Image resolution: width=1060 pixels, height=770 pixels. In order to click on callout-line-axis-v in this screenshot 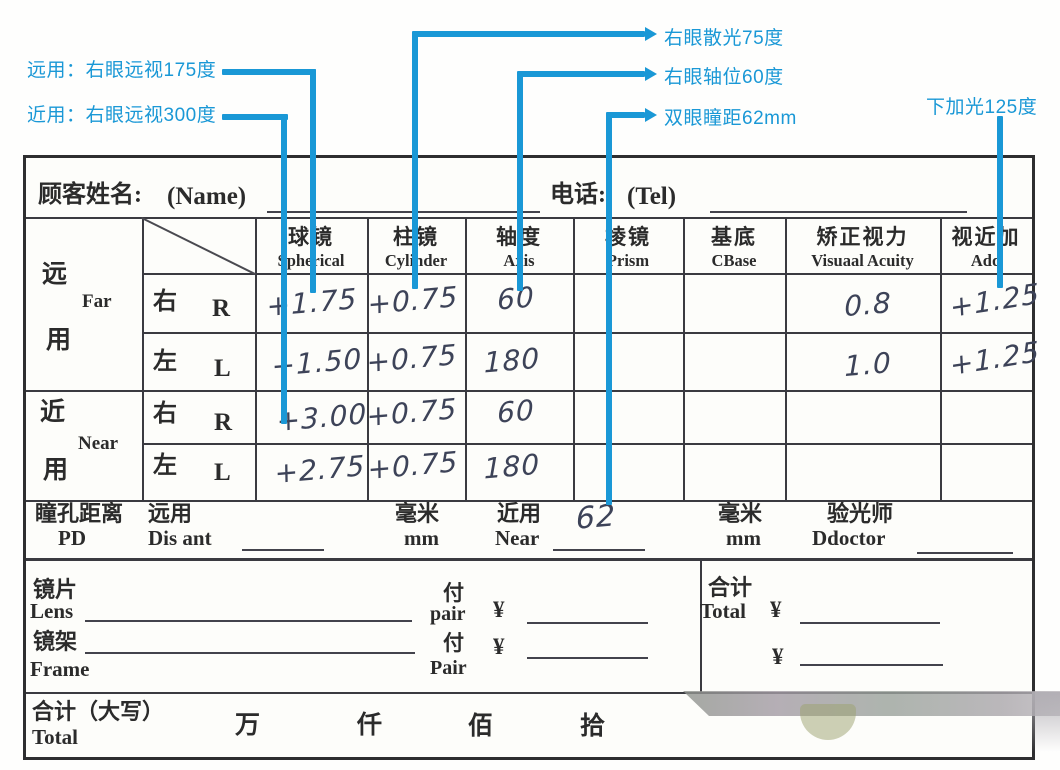, I will do `click(520, 181)`.